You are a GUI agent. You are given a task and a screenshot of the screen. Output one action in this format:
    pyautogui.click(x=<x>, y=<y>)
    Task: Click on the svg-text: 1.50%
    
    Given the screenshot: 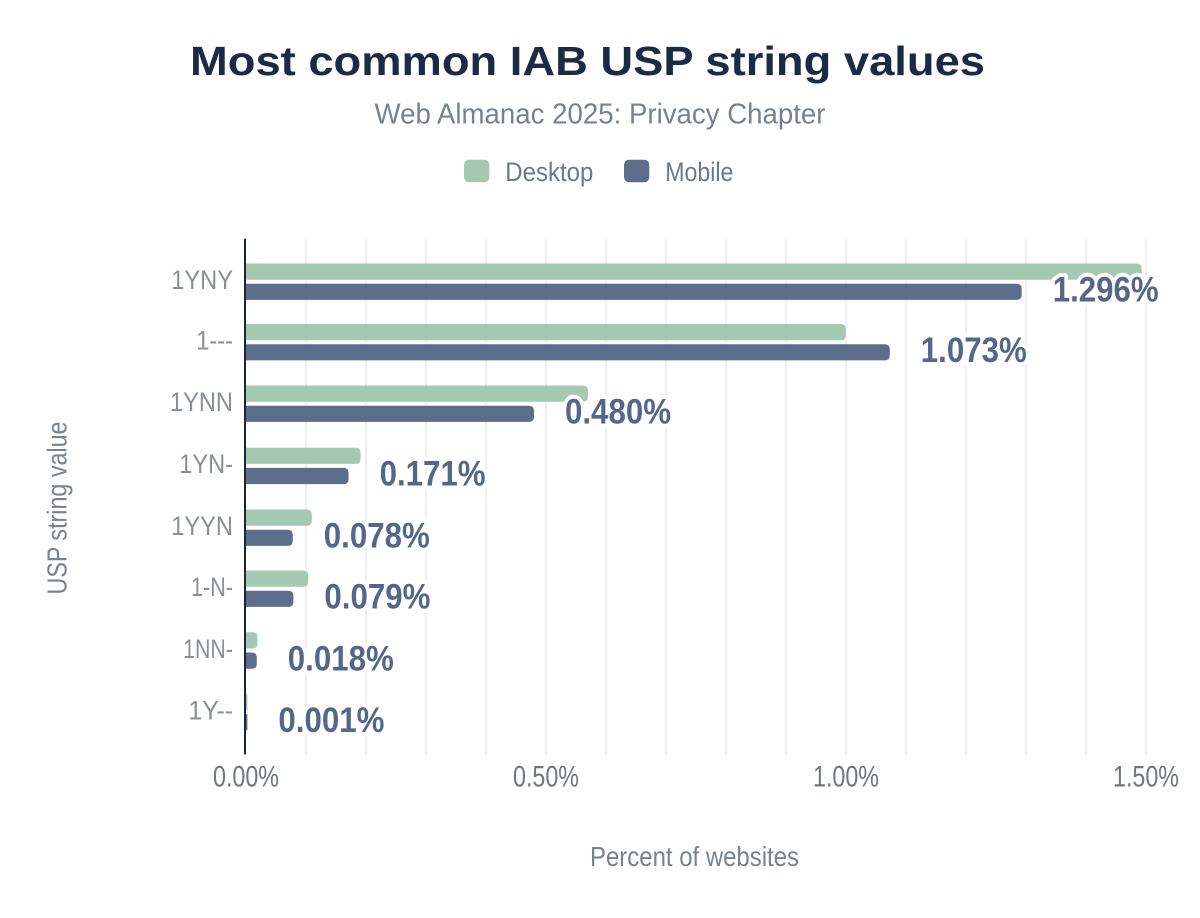 What is the action you would take?
    pyautogui.click(x=1146, y=777)
    